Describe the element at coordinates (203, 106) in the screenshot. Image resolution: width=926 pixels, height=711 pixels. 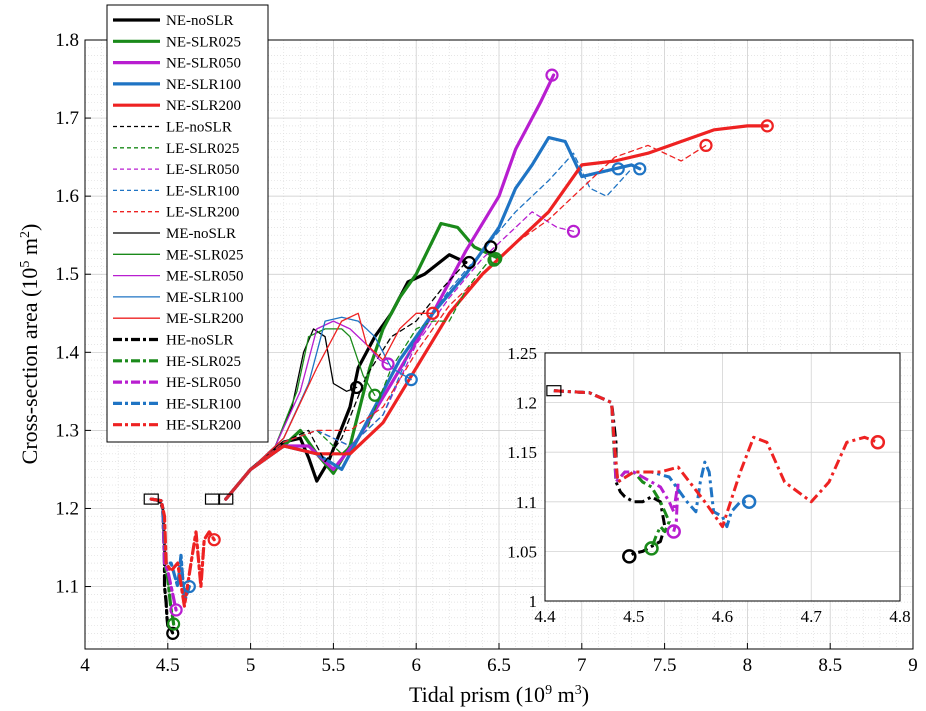
I see `legend-label: NE-SLR200` at that location.